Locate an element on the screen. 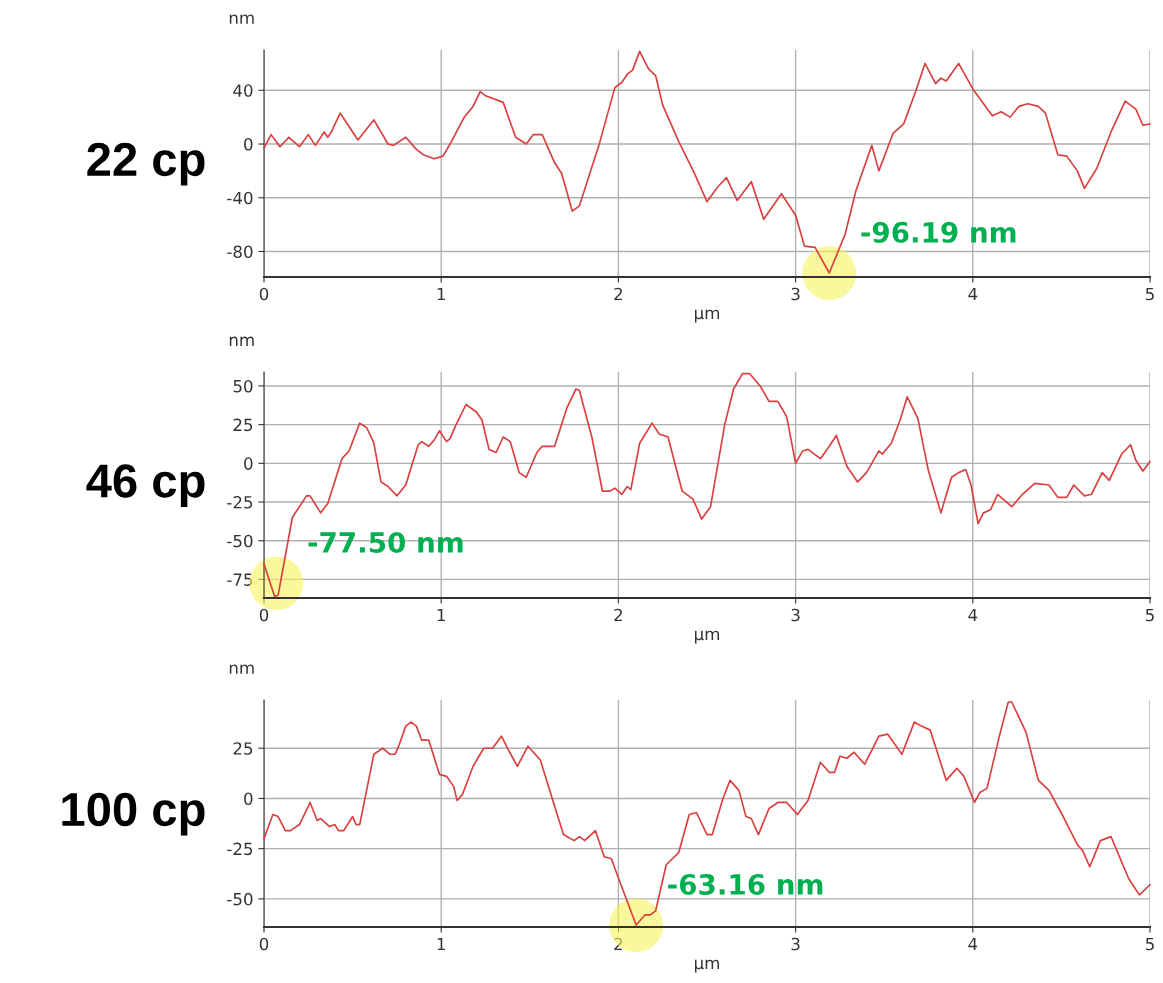 The image size is (1163, 983). text: 46 cp is located at coordinates (145, 486).